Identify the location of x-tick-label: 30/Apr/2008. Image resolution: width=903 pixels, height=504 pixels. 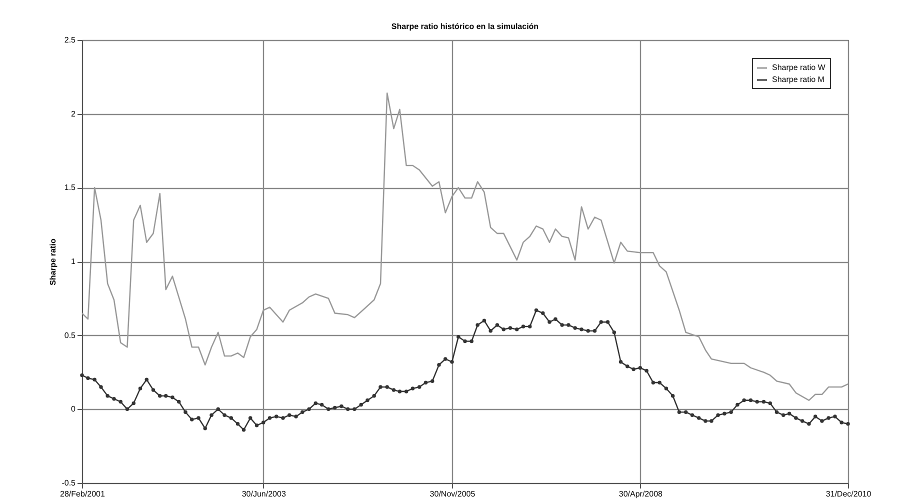
(641, 494).